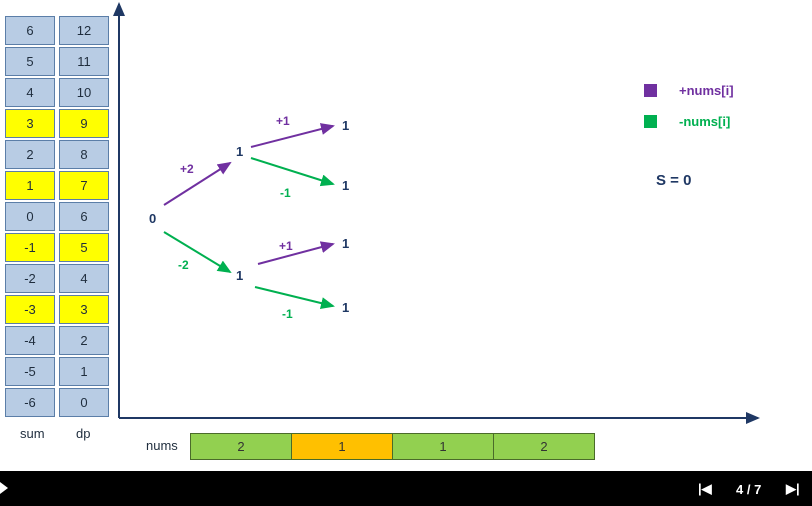 The width and height of the screenshot is (812, 506). I want to click on edge-label-b-plus1: +1, so click(286, 246).